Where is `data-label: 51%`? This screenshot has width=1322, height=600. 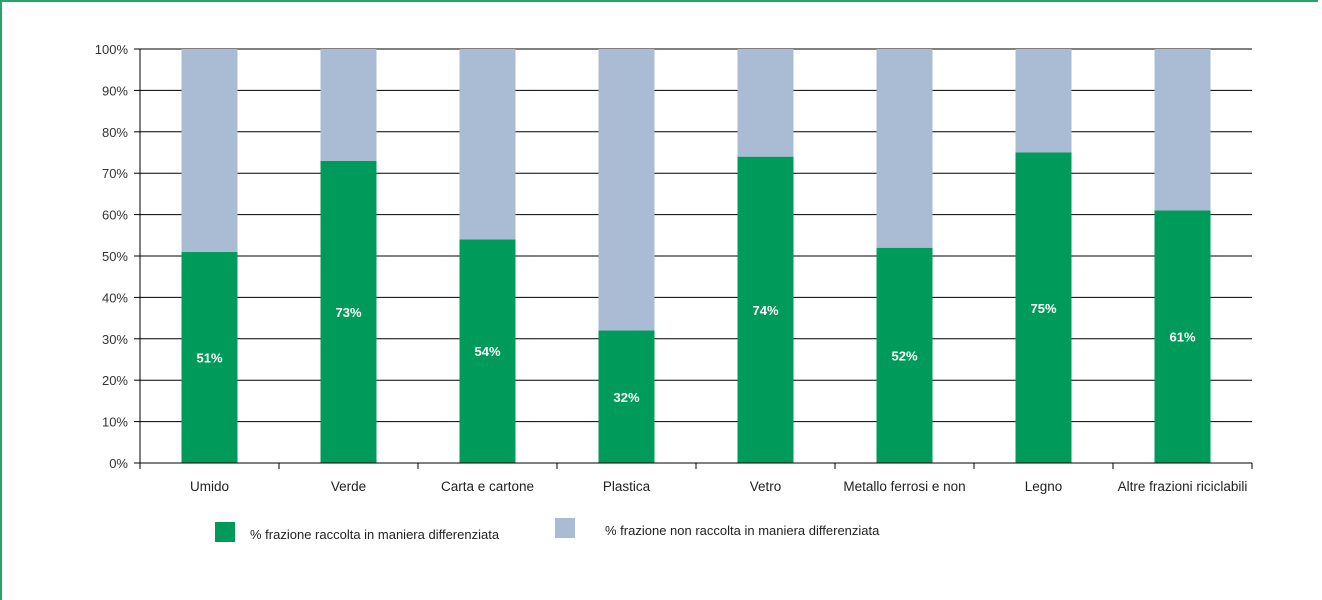 data-label: 51% is located at coordinates (209, 357).